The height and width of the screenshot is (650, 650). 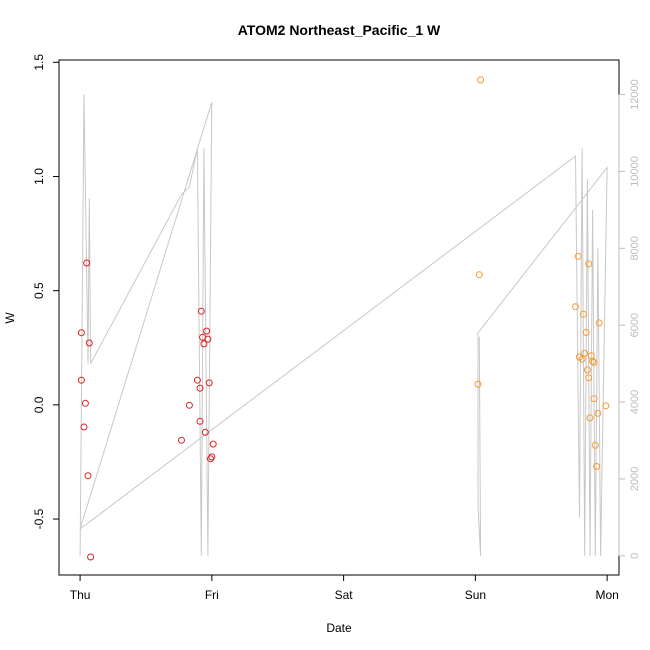 What do you see at coordinates (635, 94) in the screenshot?
I see `y2-tick-label-6: 12000` at bounding box center [635, 94].